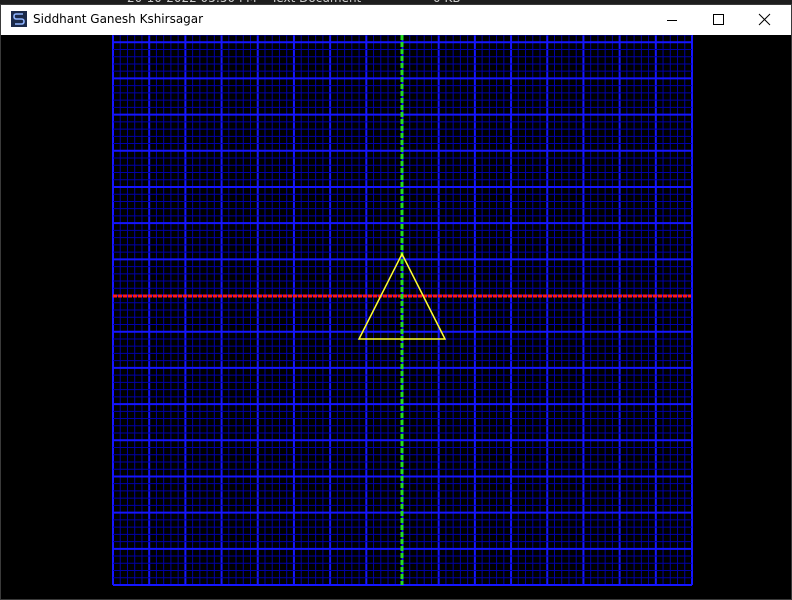 This screenshot has width=792, height=600. What do you see at coordinates (718, 20) in the screenshot?
I see `maximize-button` at bounding box center [718, 20].